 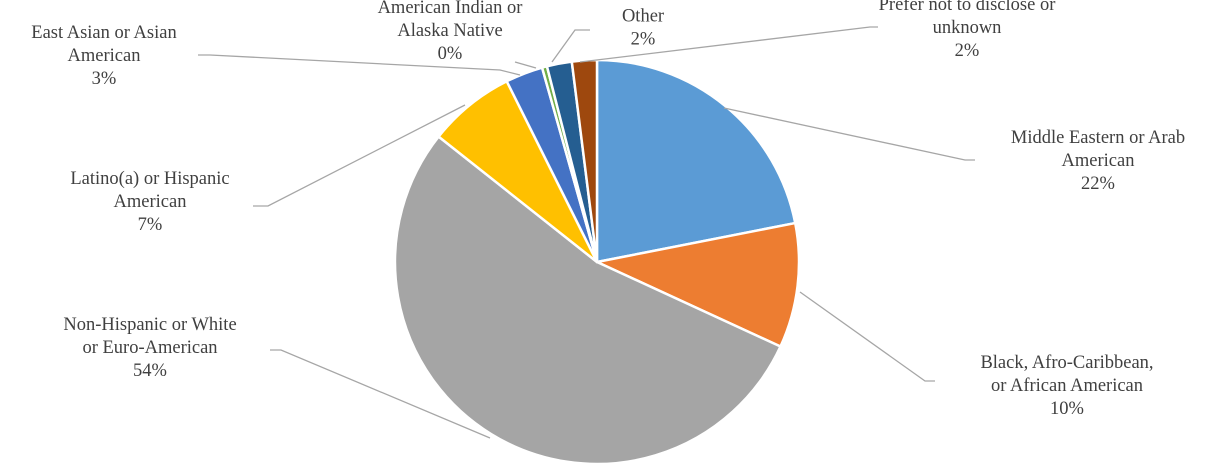 I want to click on slice-label-other: Other 2%, so click(x=643, y=28).